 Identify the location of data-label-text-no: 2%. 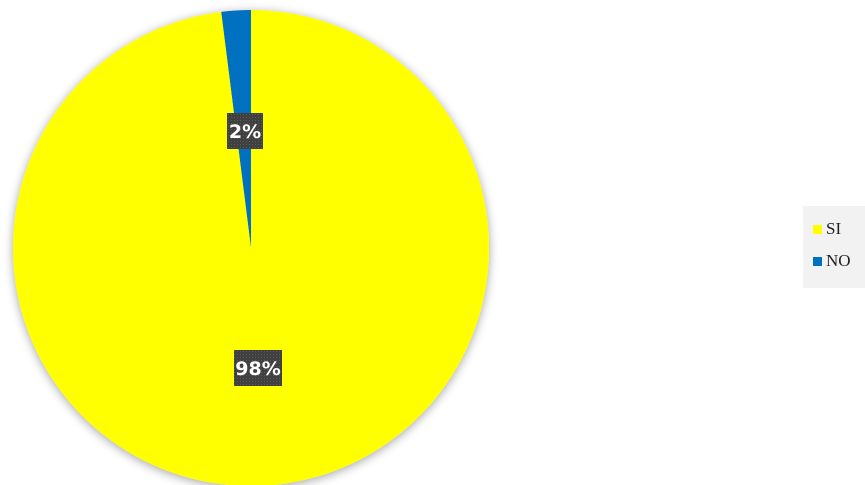
(245, 132).